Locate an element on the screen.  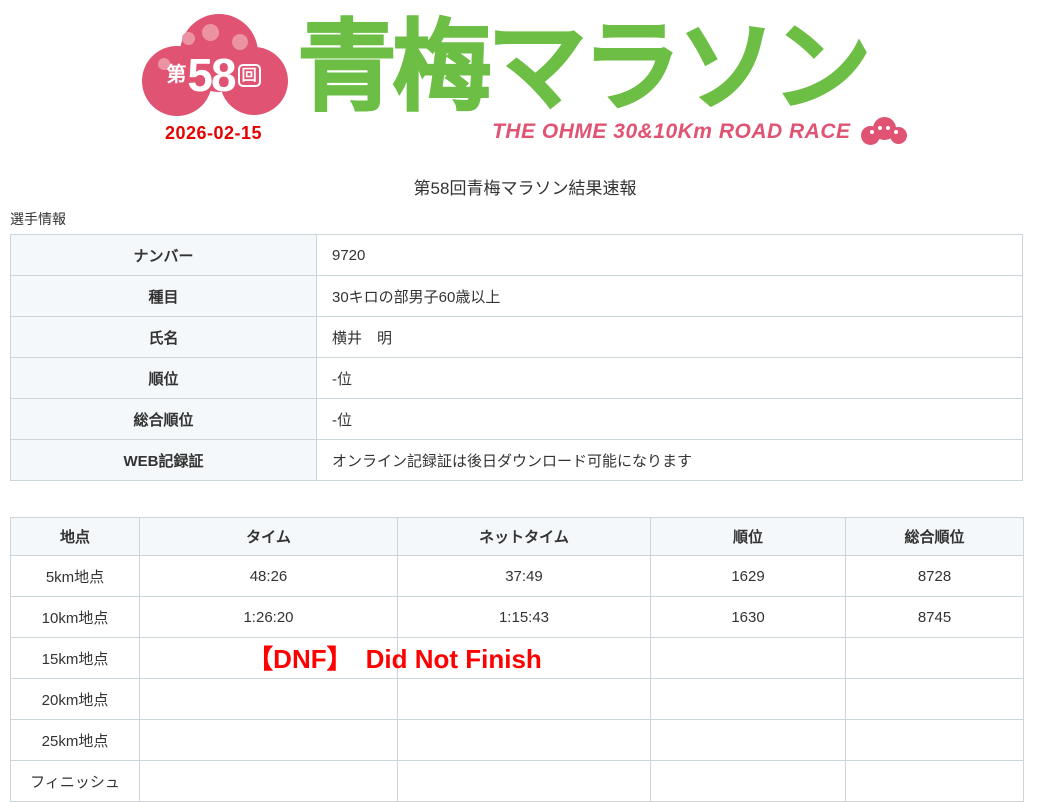
split-point: 5km地点 is located at coordinates (75, 576).